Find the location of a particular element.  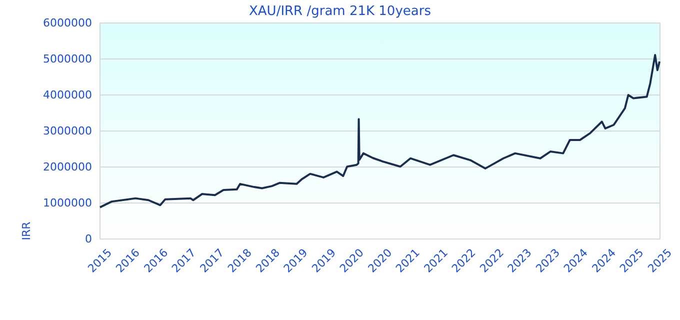

y-tick-label: 5000000 is located at coordinates (67, 59).